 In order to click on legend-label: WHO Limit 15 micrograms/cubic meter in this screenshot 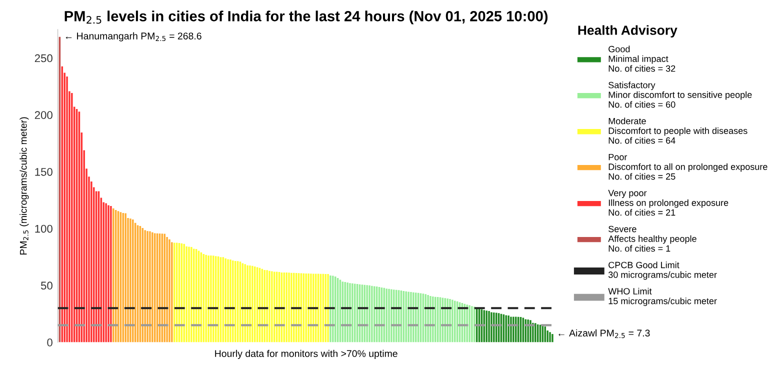, I will do `click(662, 297)`.